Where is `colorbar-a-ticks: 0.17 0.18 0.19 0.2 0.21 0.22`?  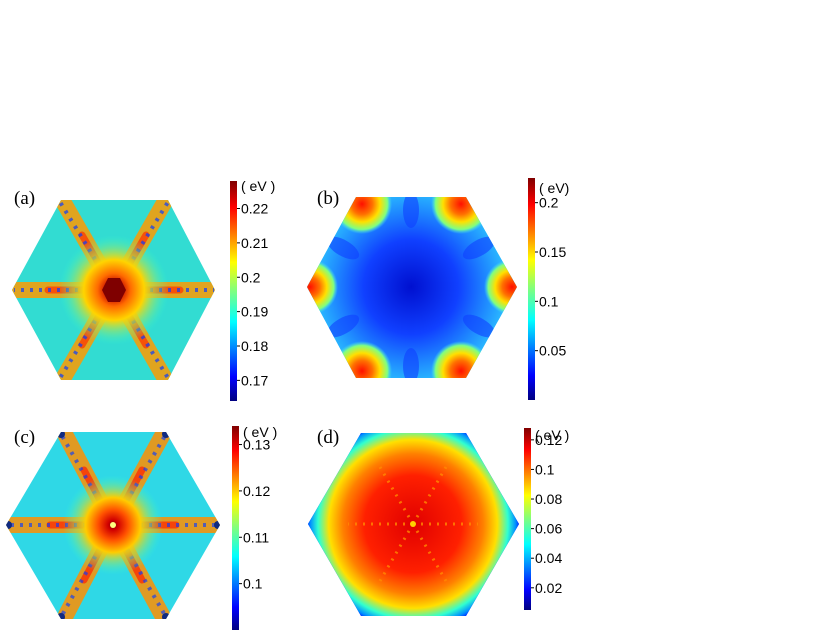 colorbar-a-ticks: 0.17 0.18 0.19 0.2 0.21 0.22 is located at coordinates (252, 294).